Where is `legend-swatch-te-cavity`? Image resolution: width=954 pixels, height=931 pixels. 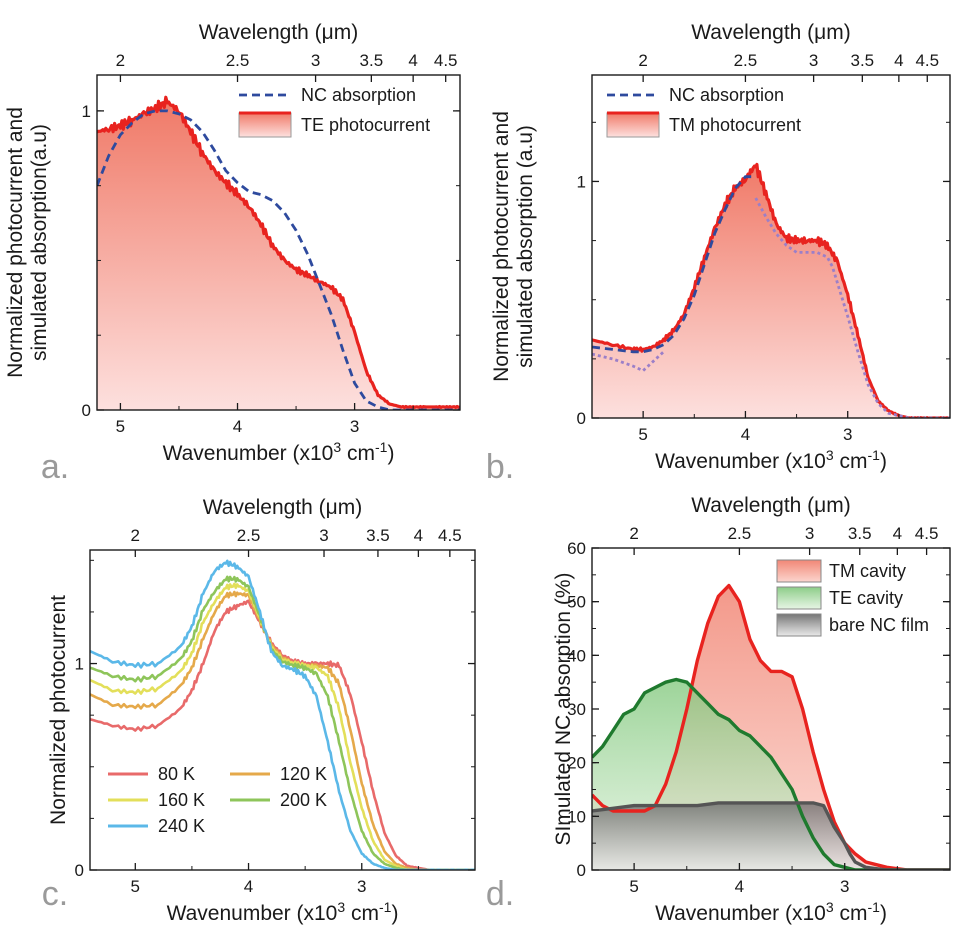 legend-swatch-te-cavity is located at coordinates (799, 598).